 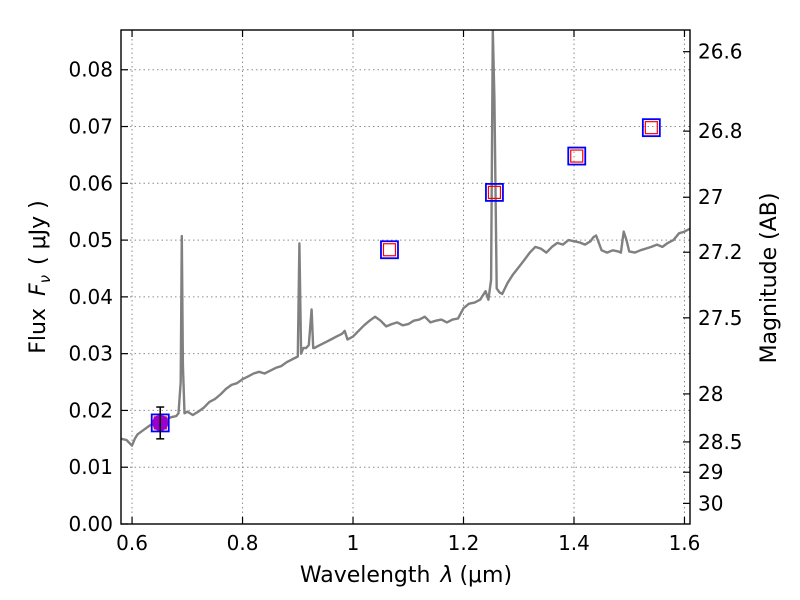 What do you see at coordinates (574, 543) in the screenshot?
I see `x-tick-label: 1.4` at bounding box center [574, 543].